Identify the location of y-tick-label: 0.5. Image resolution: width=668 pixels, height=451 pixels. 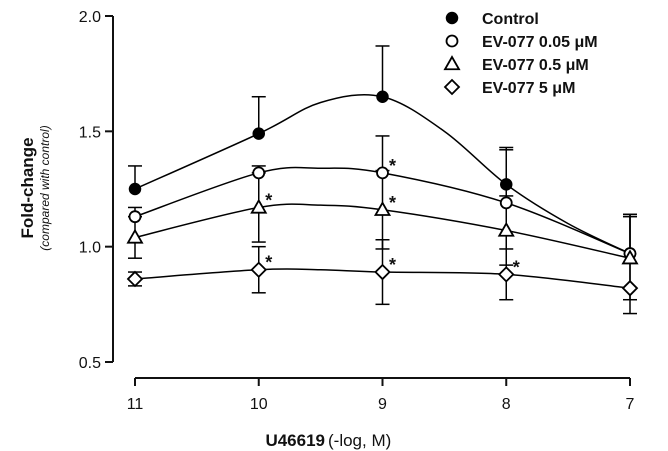
(90, 363).